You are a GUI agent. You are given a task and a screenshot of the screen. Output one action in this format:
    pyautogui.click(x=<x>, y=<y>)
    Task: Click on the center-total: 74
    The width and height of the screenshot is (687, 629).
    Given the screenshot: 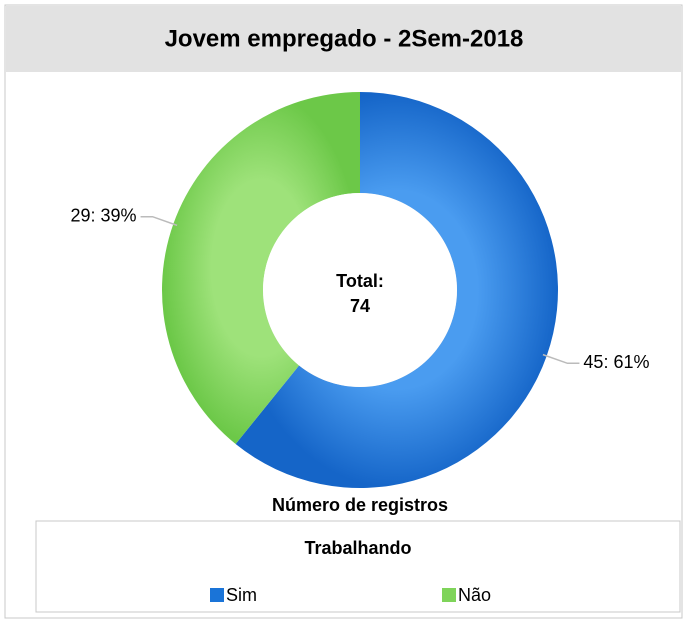 What is the action you would take?
    pyautogui.click(x=360, y=306)
    